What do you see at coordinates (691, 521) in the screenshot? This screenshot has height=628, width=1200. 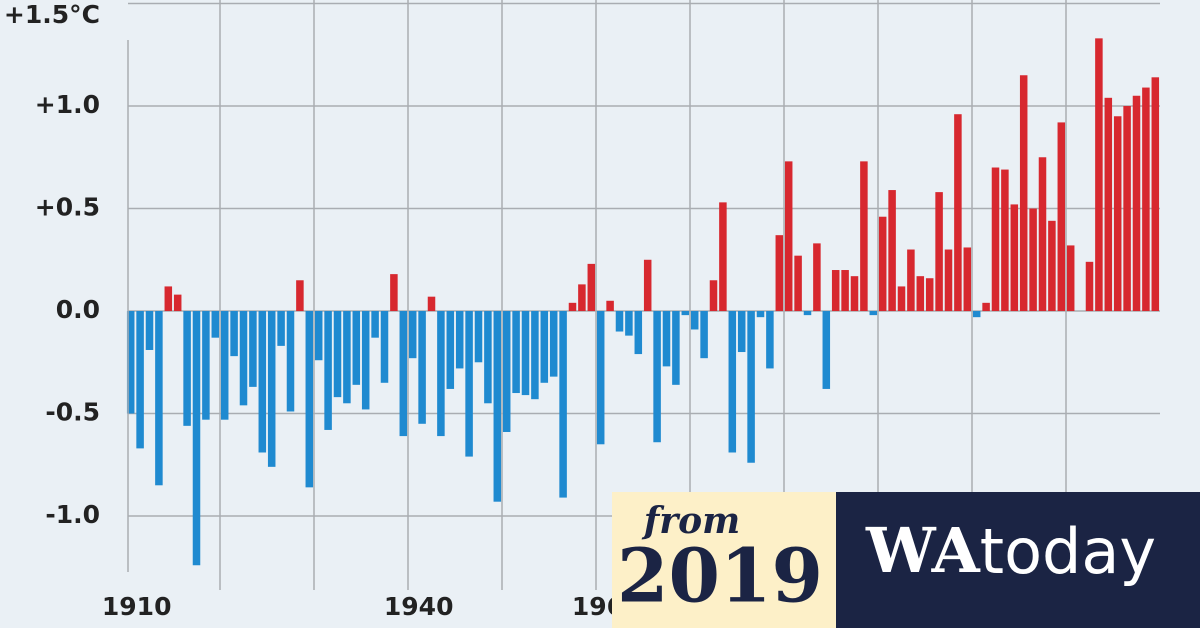 I see `from-label: from` at bounding box center [691, 521].